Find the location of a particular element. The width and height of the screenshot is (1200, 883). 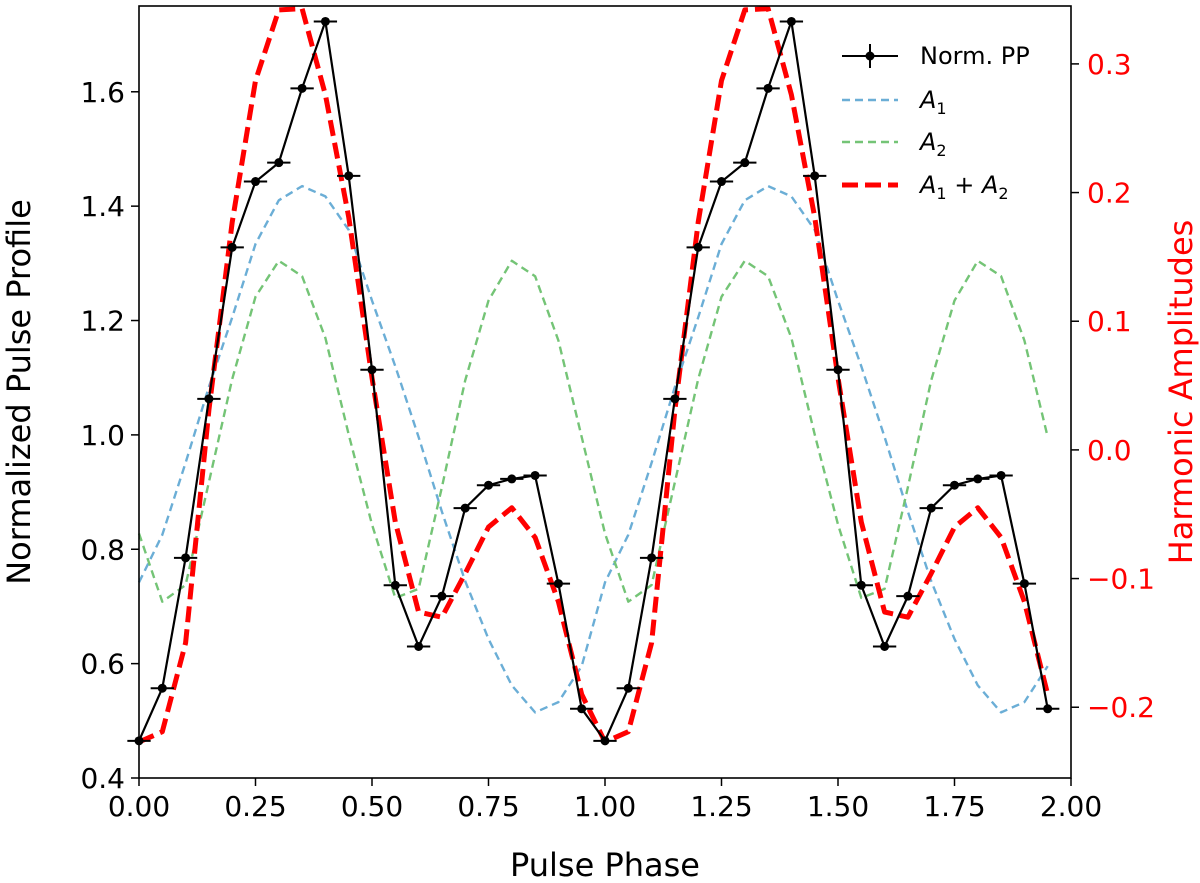

left-y-tick-label: 1.0 is located at coordinates (102, 435).